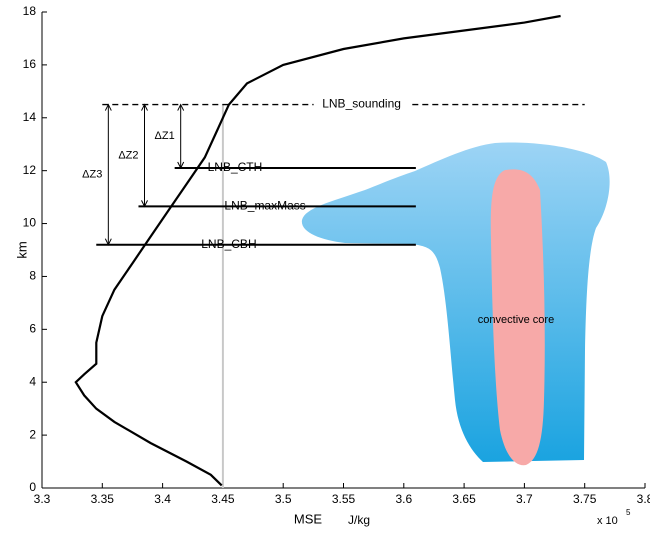 The width and height of the screenshot is (650, 536). I want to click on y-tick-label: 16, so click(30, 64).